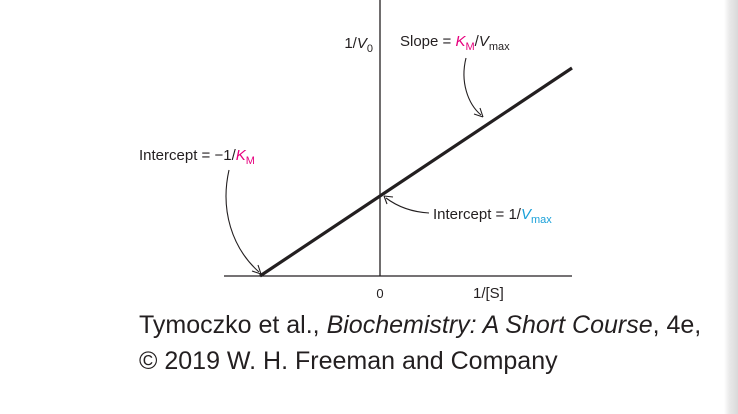 The image size is (738, 414). I want to click on slope-annotation: Slope = KM/Vmax, so click(455, 43).